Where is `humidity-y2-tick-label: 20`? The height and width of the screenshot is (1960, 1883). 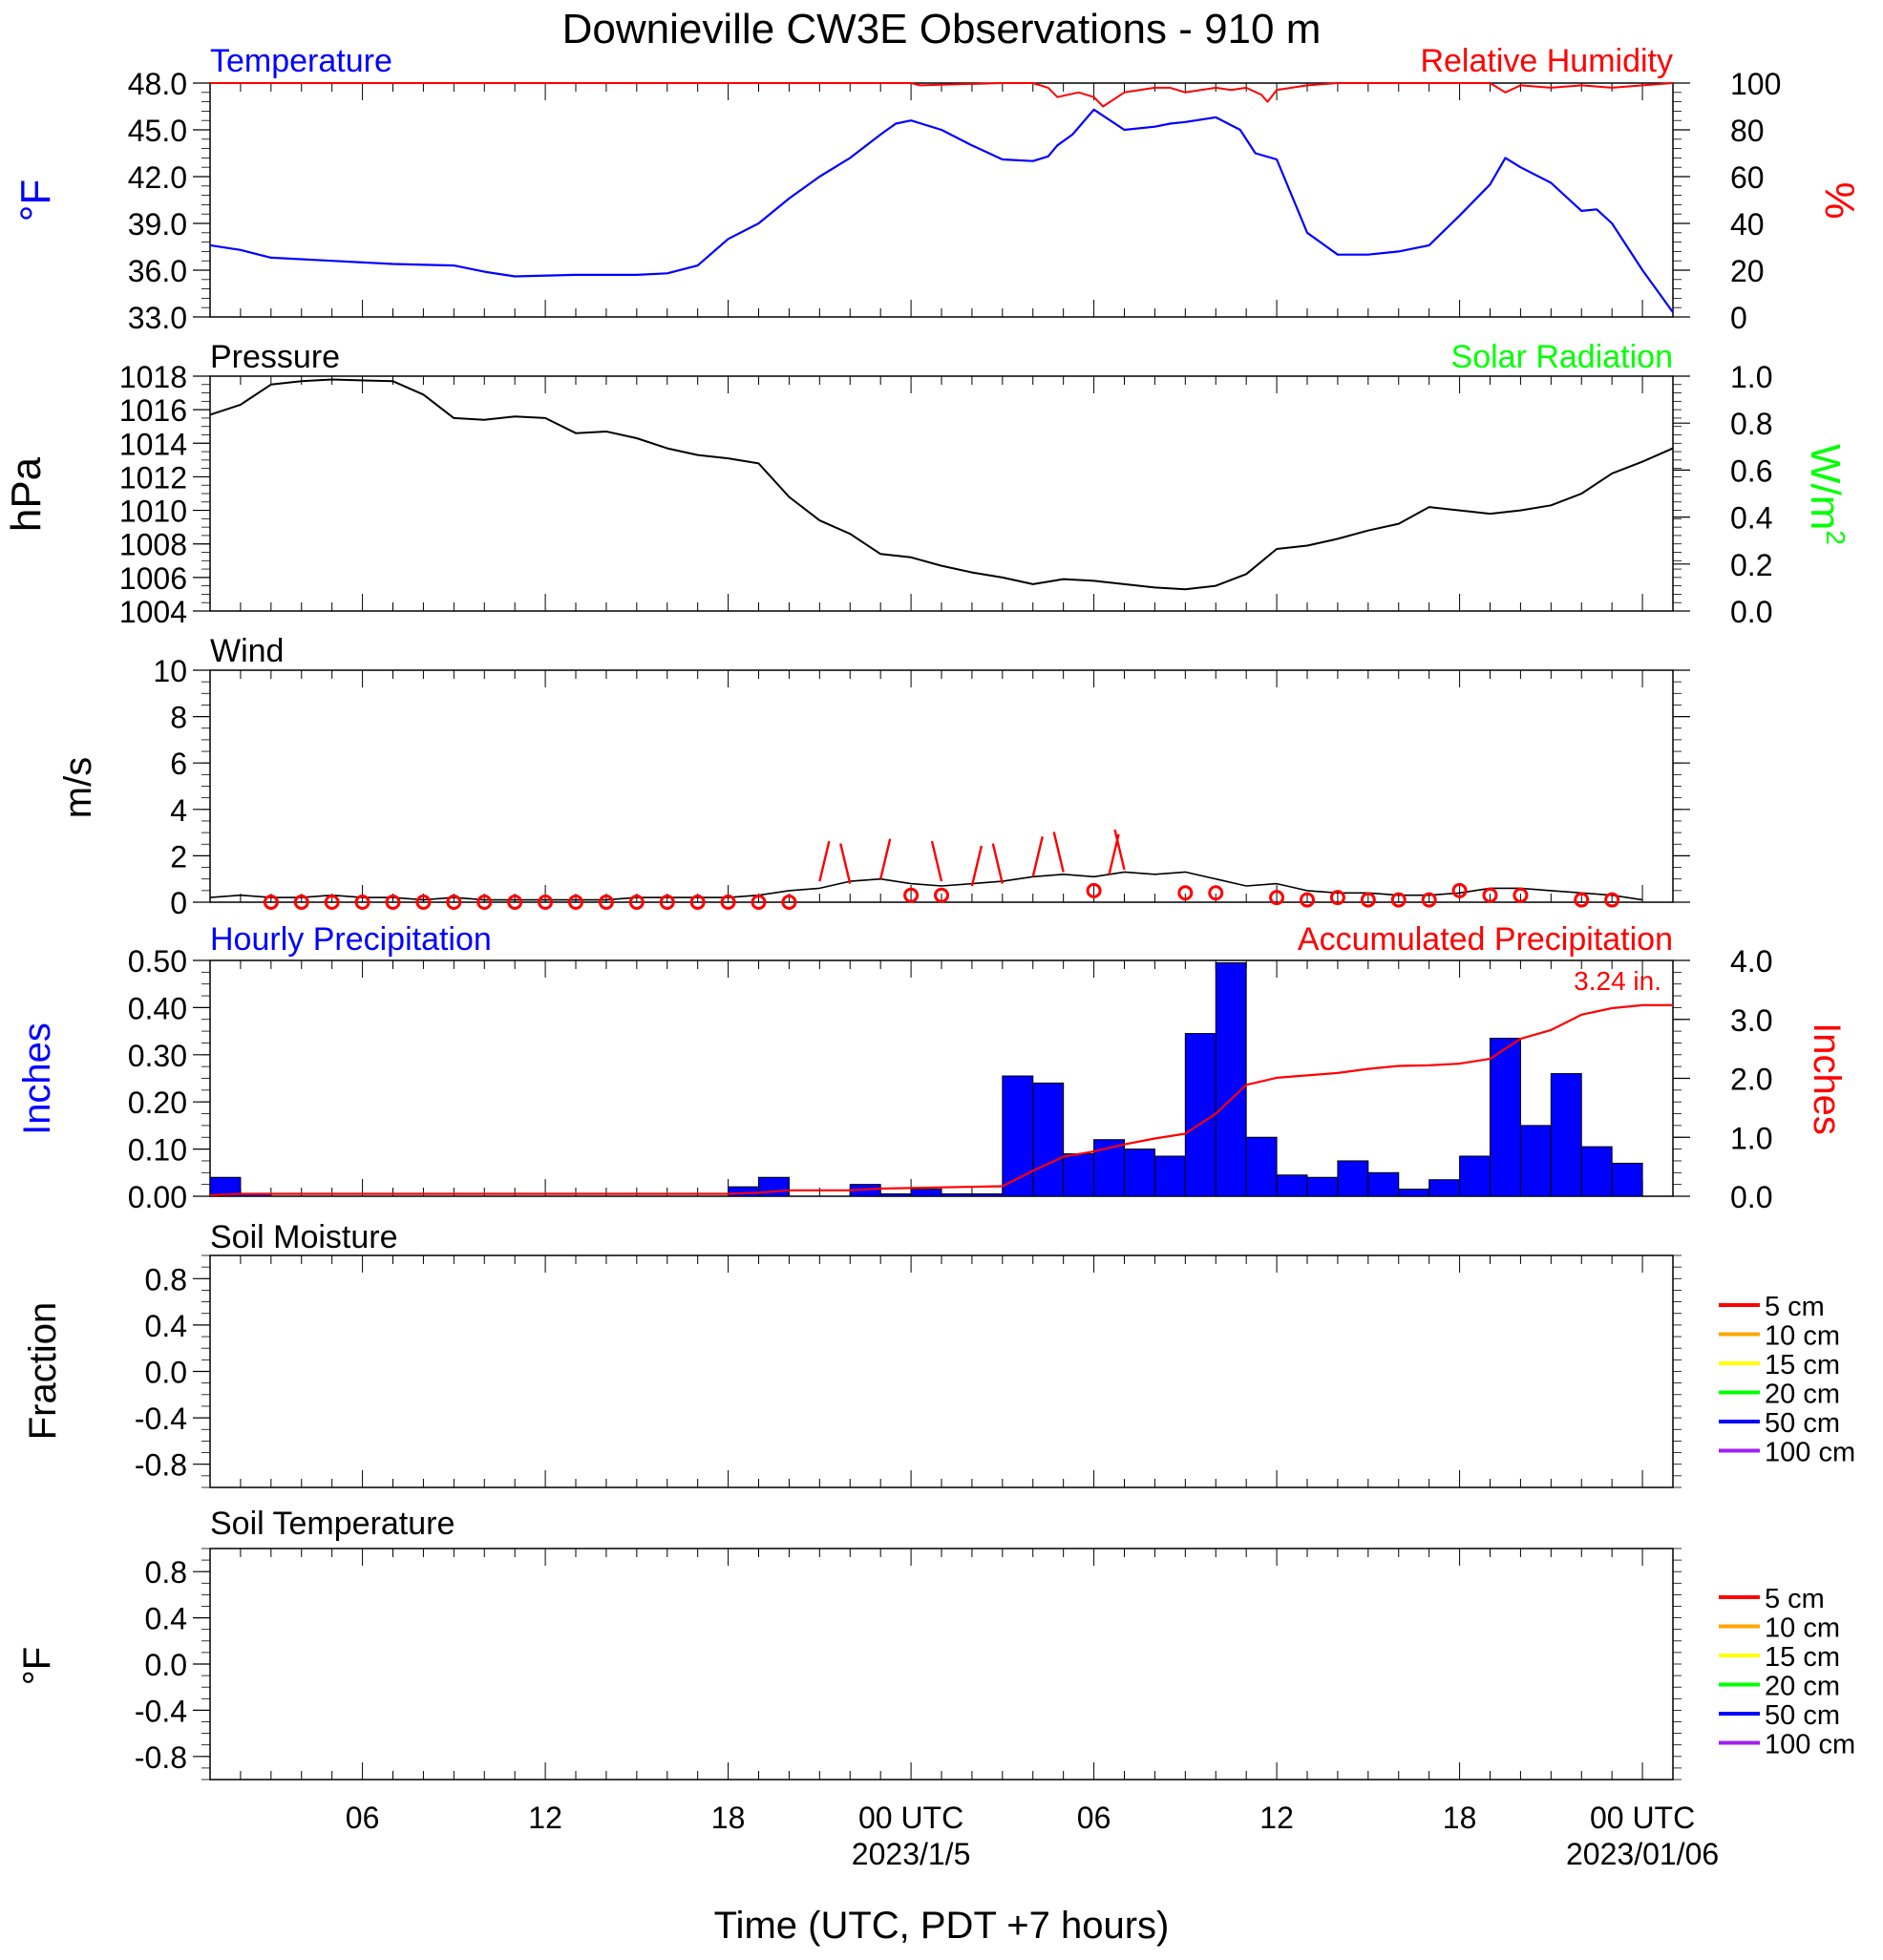
humidity-y2-tick-label: 20 is located at coordinates (1747, 271).